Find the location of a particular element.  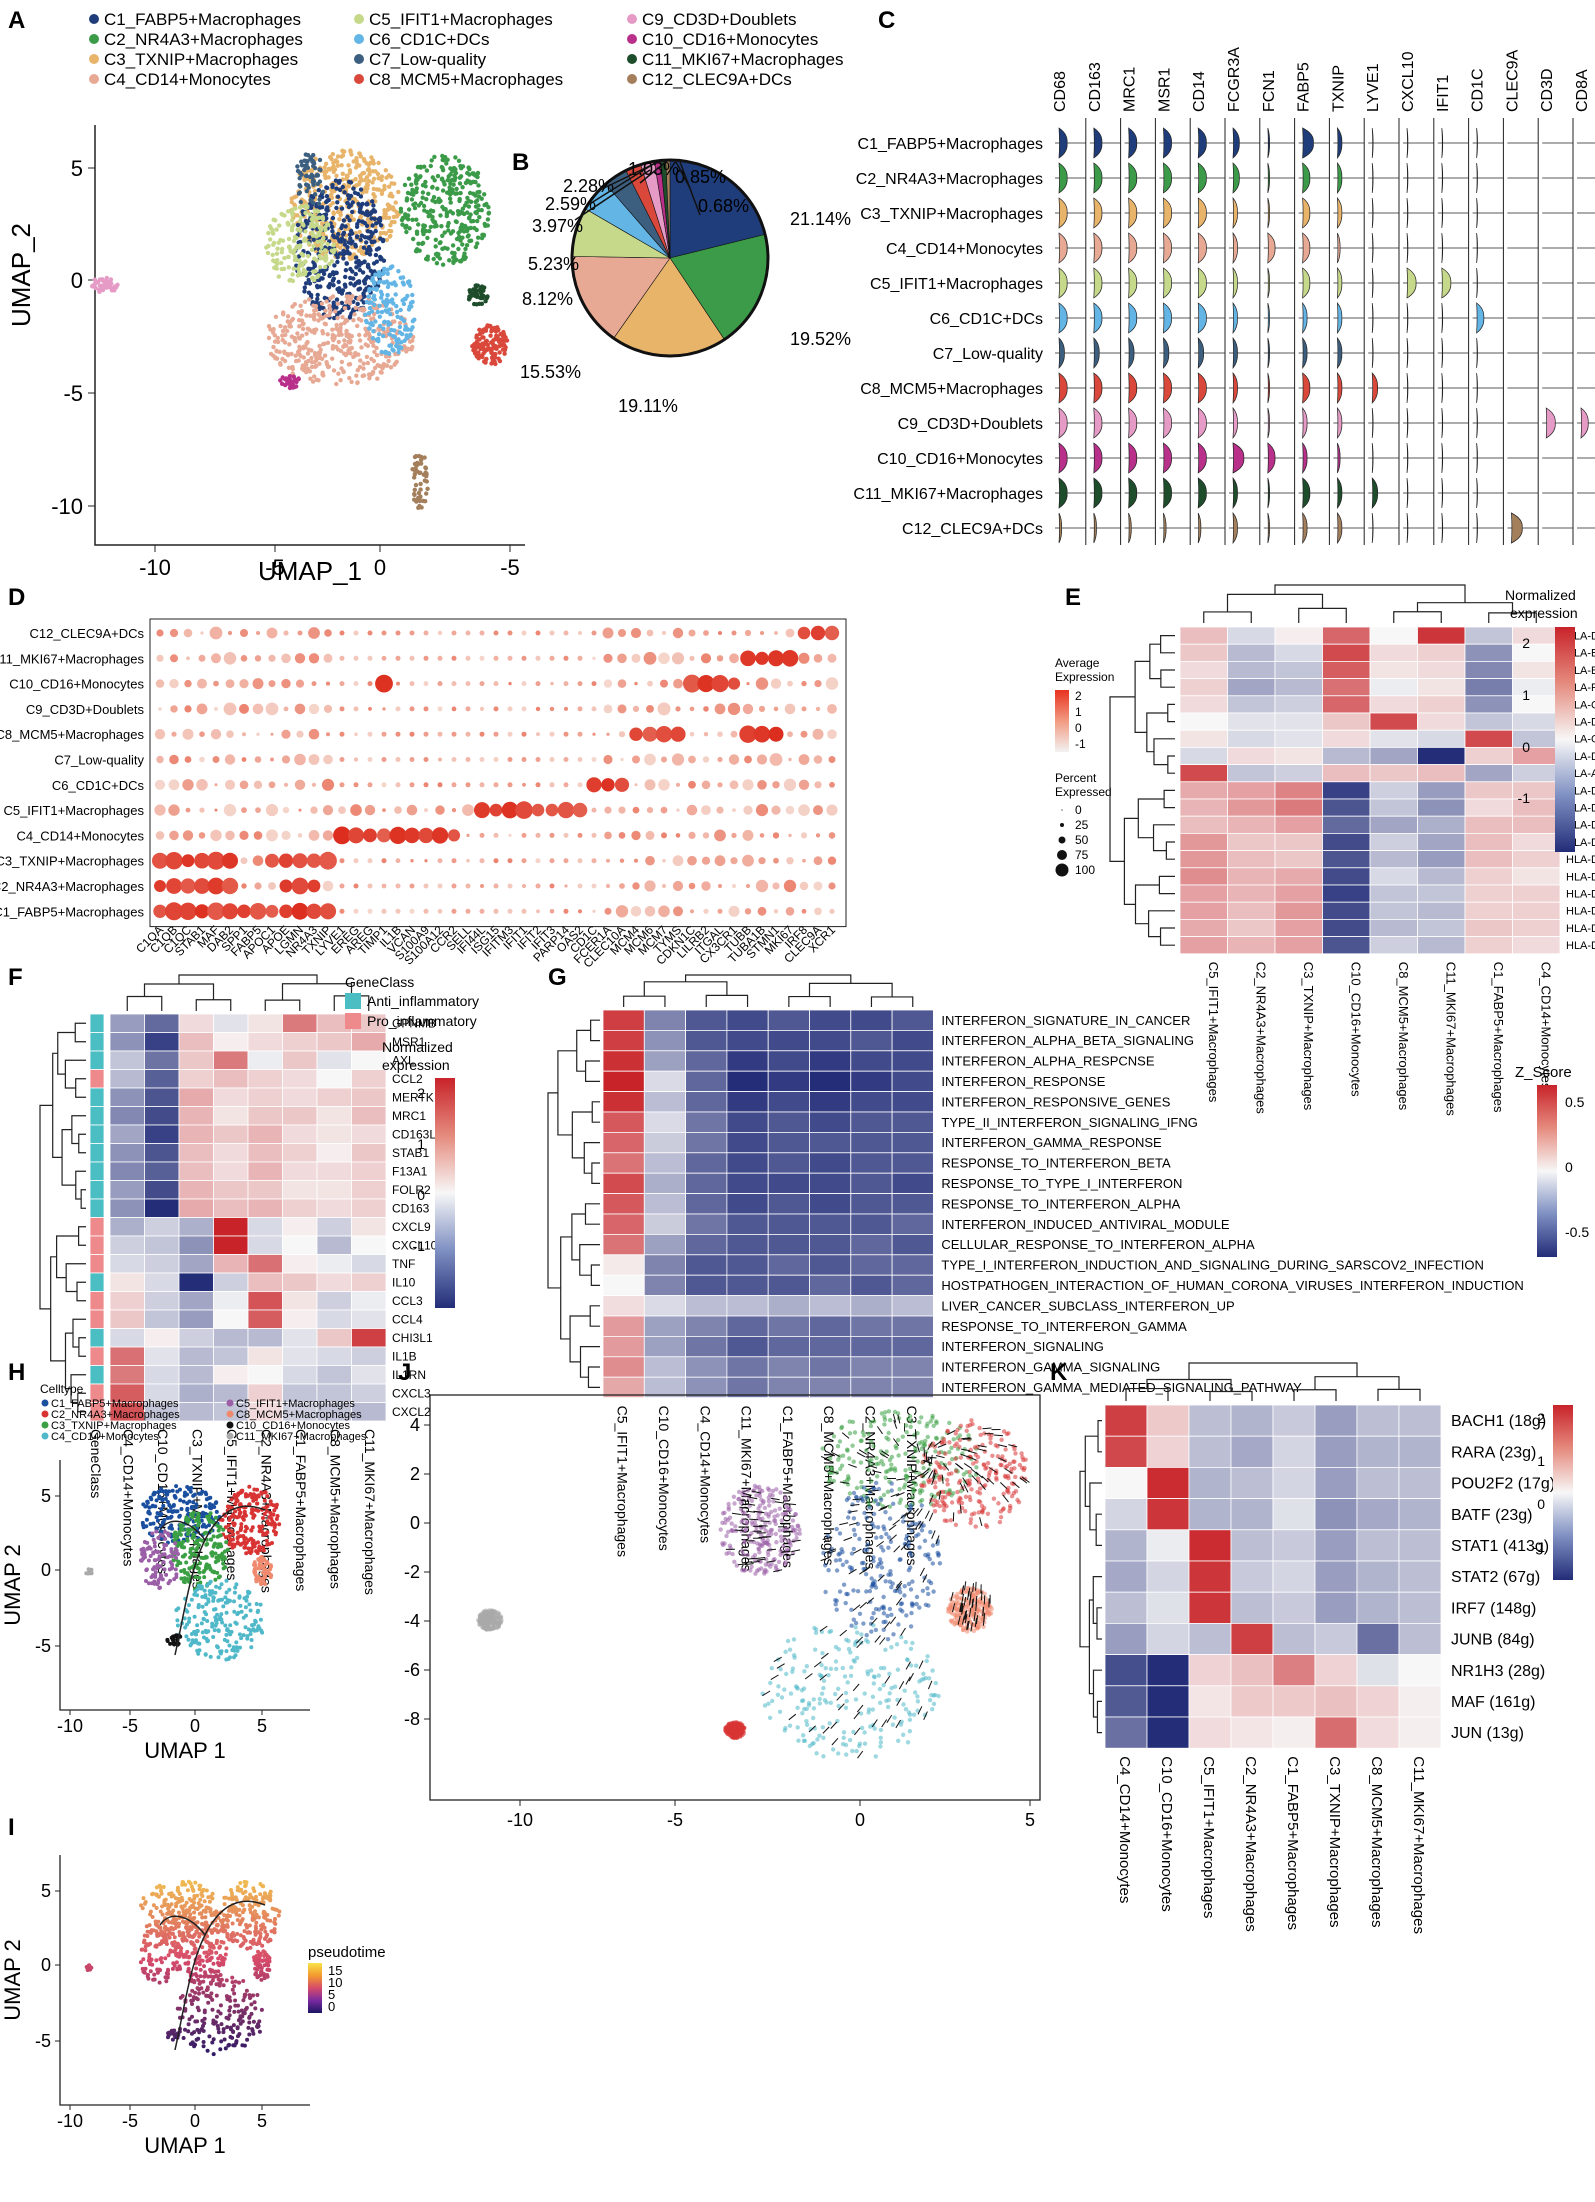

panel-a-ytick-label: 0 is located at coordinates (77, 280).